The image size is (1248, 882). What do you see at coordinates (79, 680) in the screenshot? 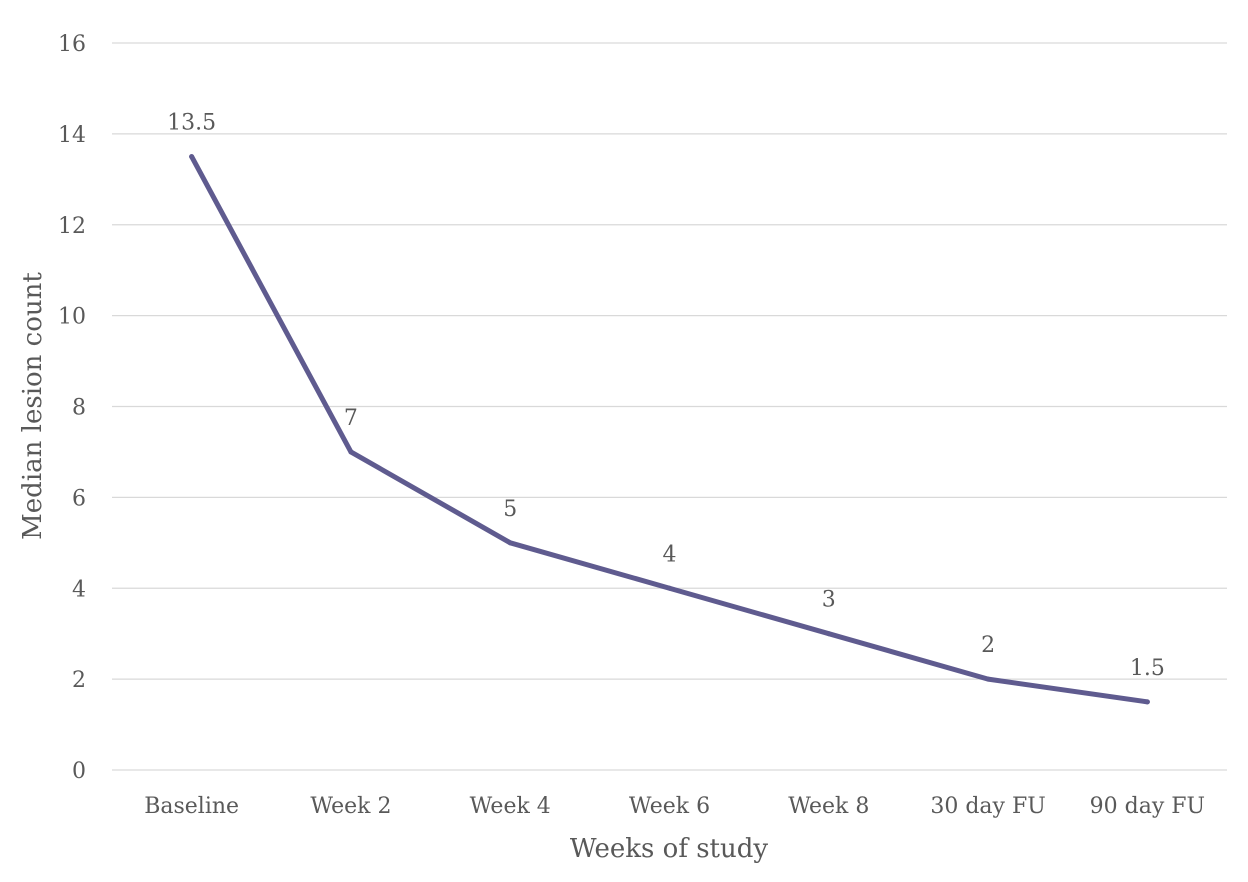
I see `y-tick-label: 2` at bounding box center [79, 680].